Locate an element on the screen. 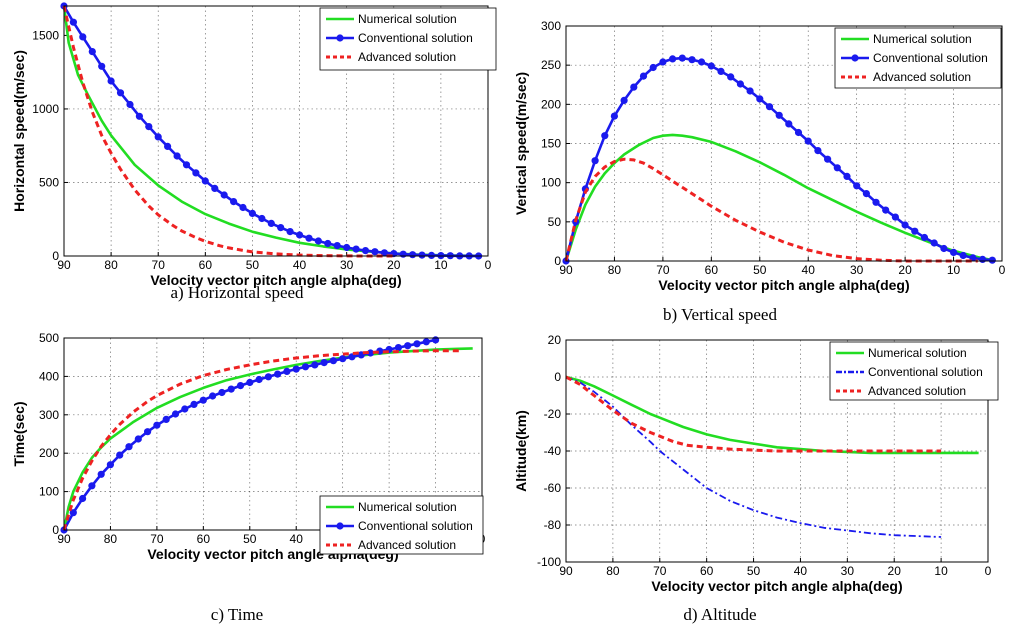  y-tick-label: 1000 is located at coordinates (45, 109).